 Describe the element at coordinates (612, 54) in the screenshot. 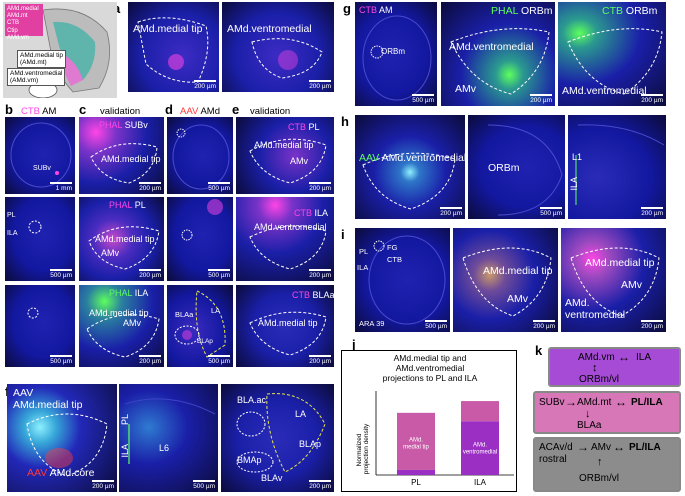

I see `panel-g-image-ctb-orbm: CTB ORBm AMd.ventromedial 200 µm` at that location.